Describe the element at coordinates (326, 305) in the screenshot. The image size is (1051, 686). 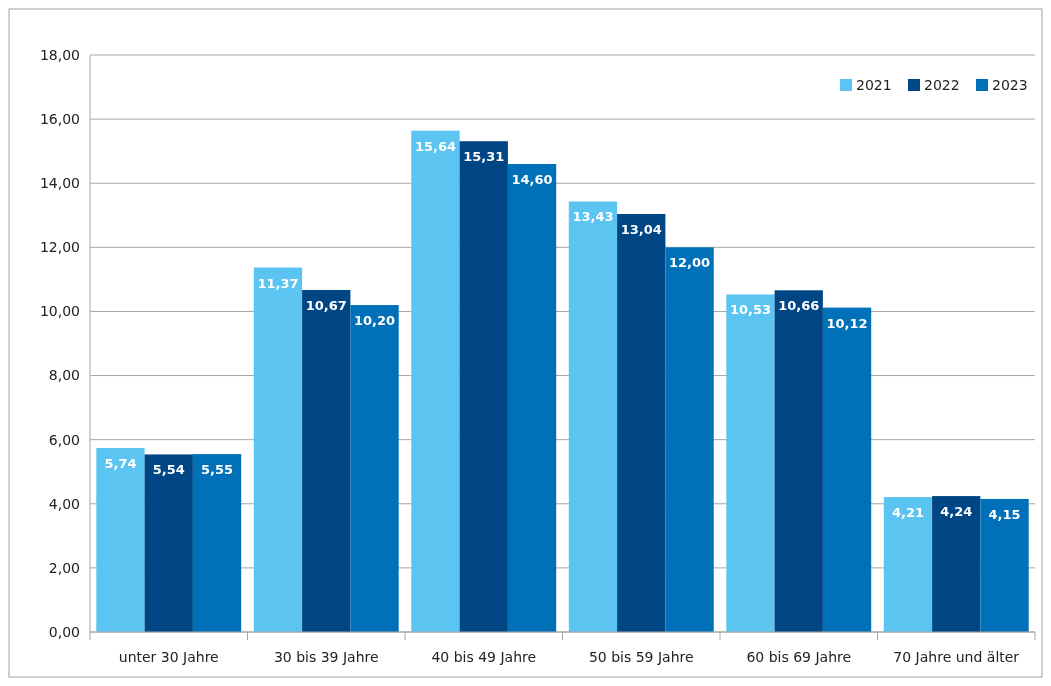
I see `data-label: 10,67` at that location.